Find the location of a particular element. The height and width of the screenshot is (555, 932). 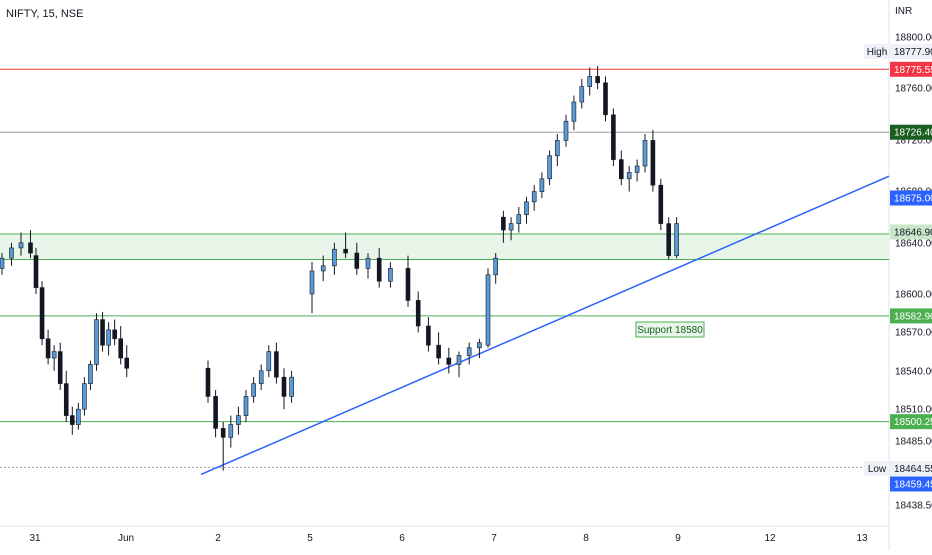

zone-top-price-label-bg is located at coordinates (911, 232).